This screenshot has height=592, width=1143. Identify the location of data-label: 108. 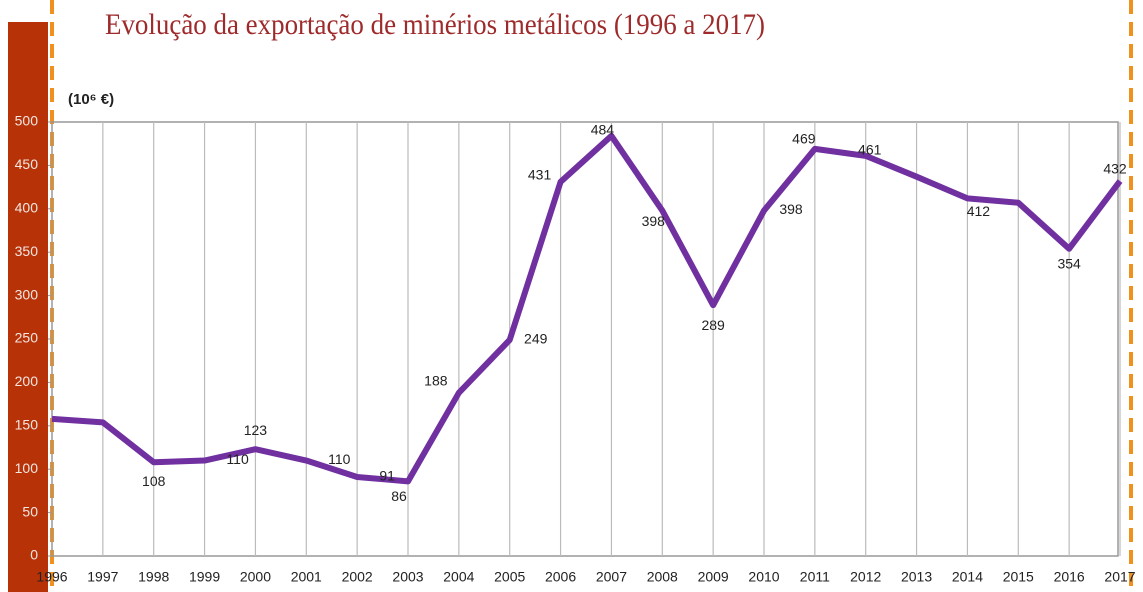
(154, 481).